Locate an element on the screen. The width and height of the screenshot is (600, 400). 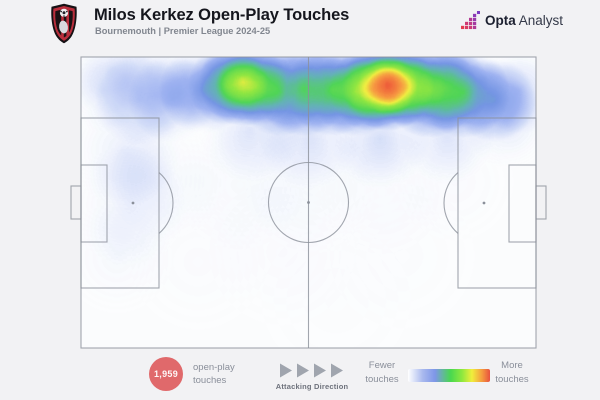
right-goal is located at coordinates (541, 202).